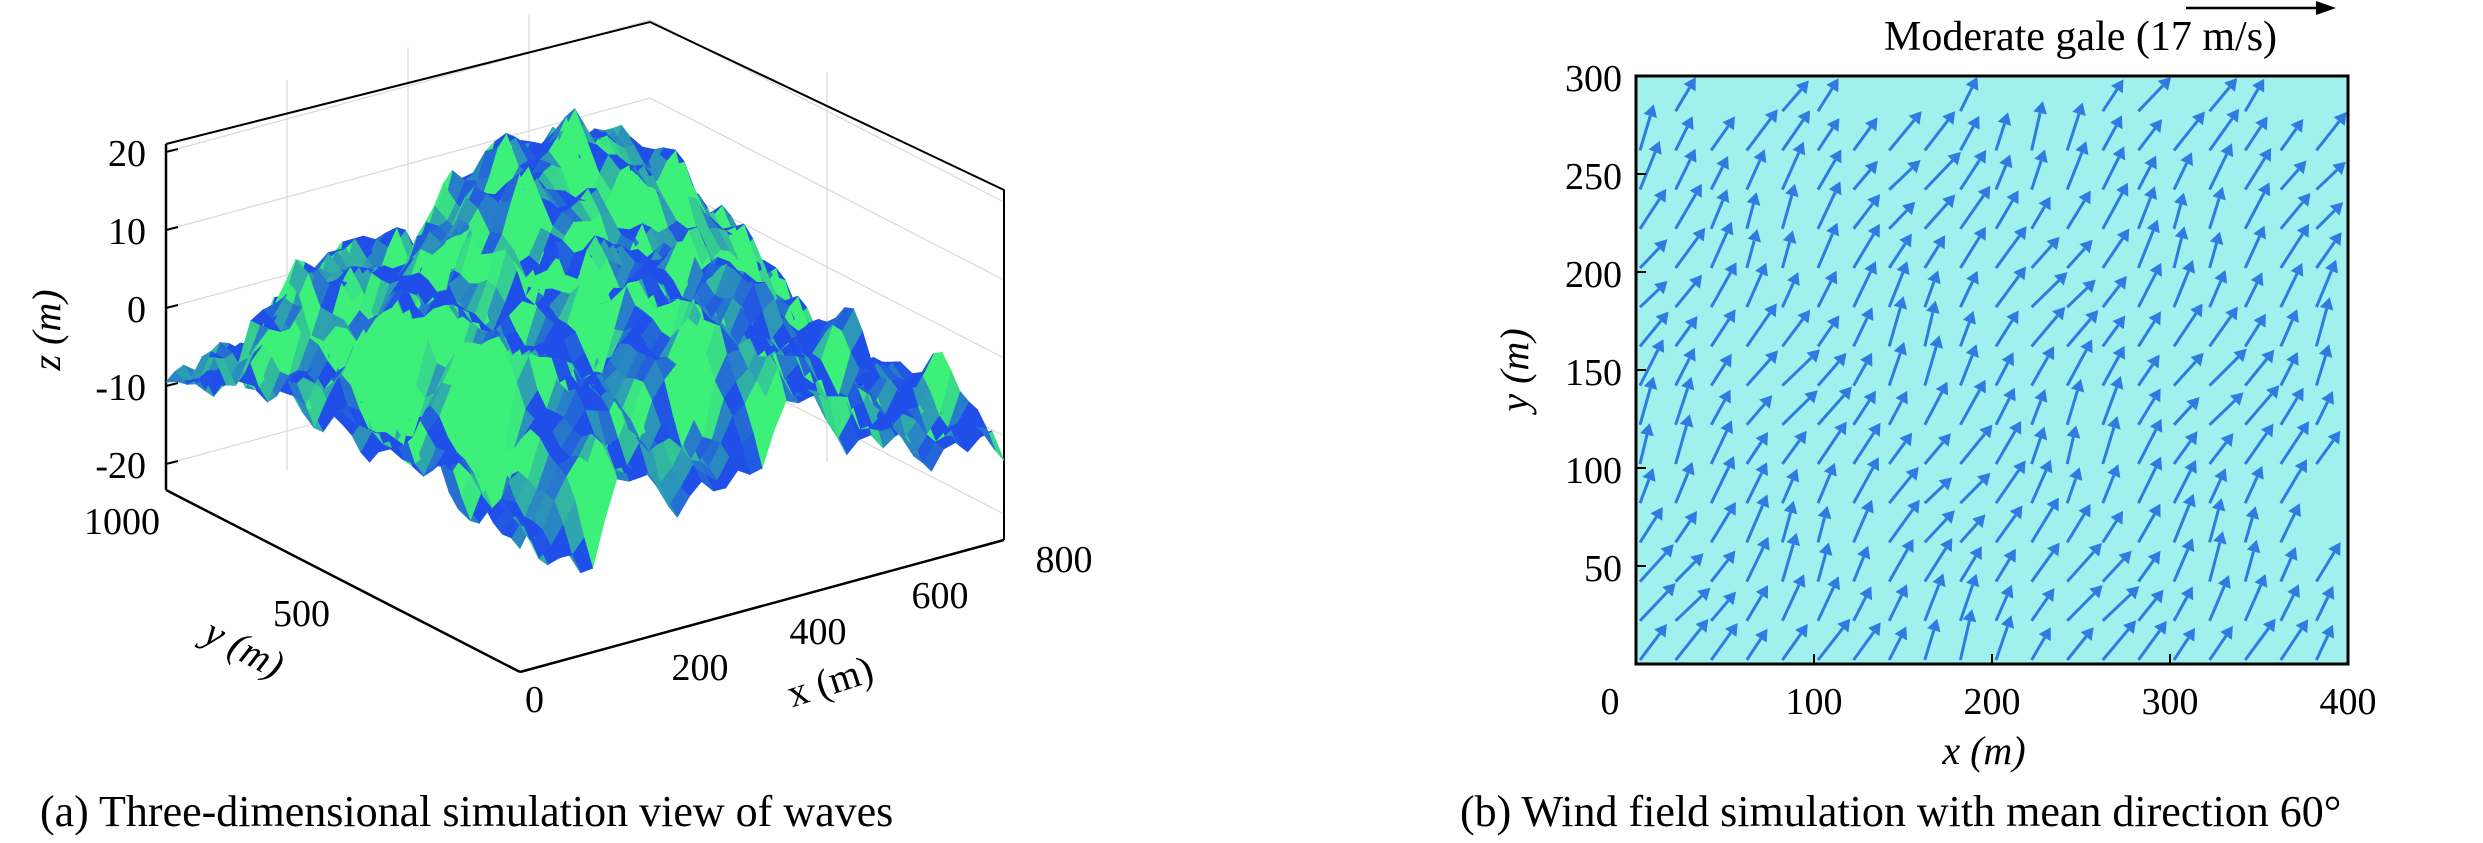 This screenshot has height=843, width=2483. Describe the element at coordinates (940, 596) in the screenshot. I see `panel-a-x-tick-label: 600` at that location.